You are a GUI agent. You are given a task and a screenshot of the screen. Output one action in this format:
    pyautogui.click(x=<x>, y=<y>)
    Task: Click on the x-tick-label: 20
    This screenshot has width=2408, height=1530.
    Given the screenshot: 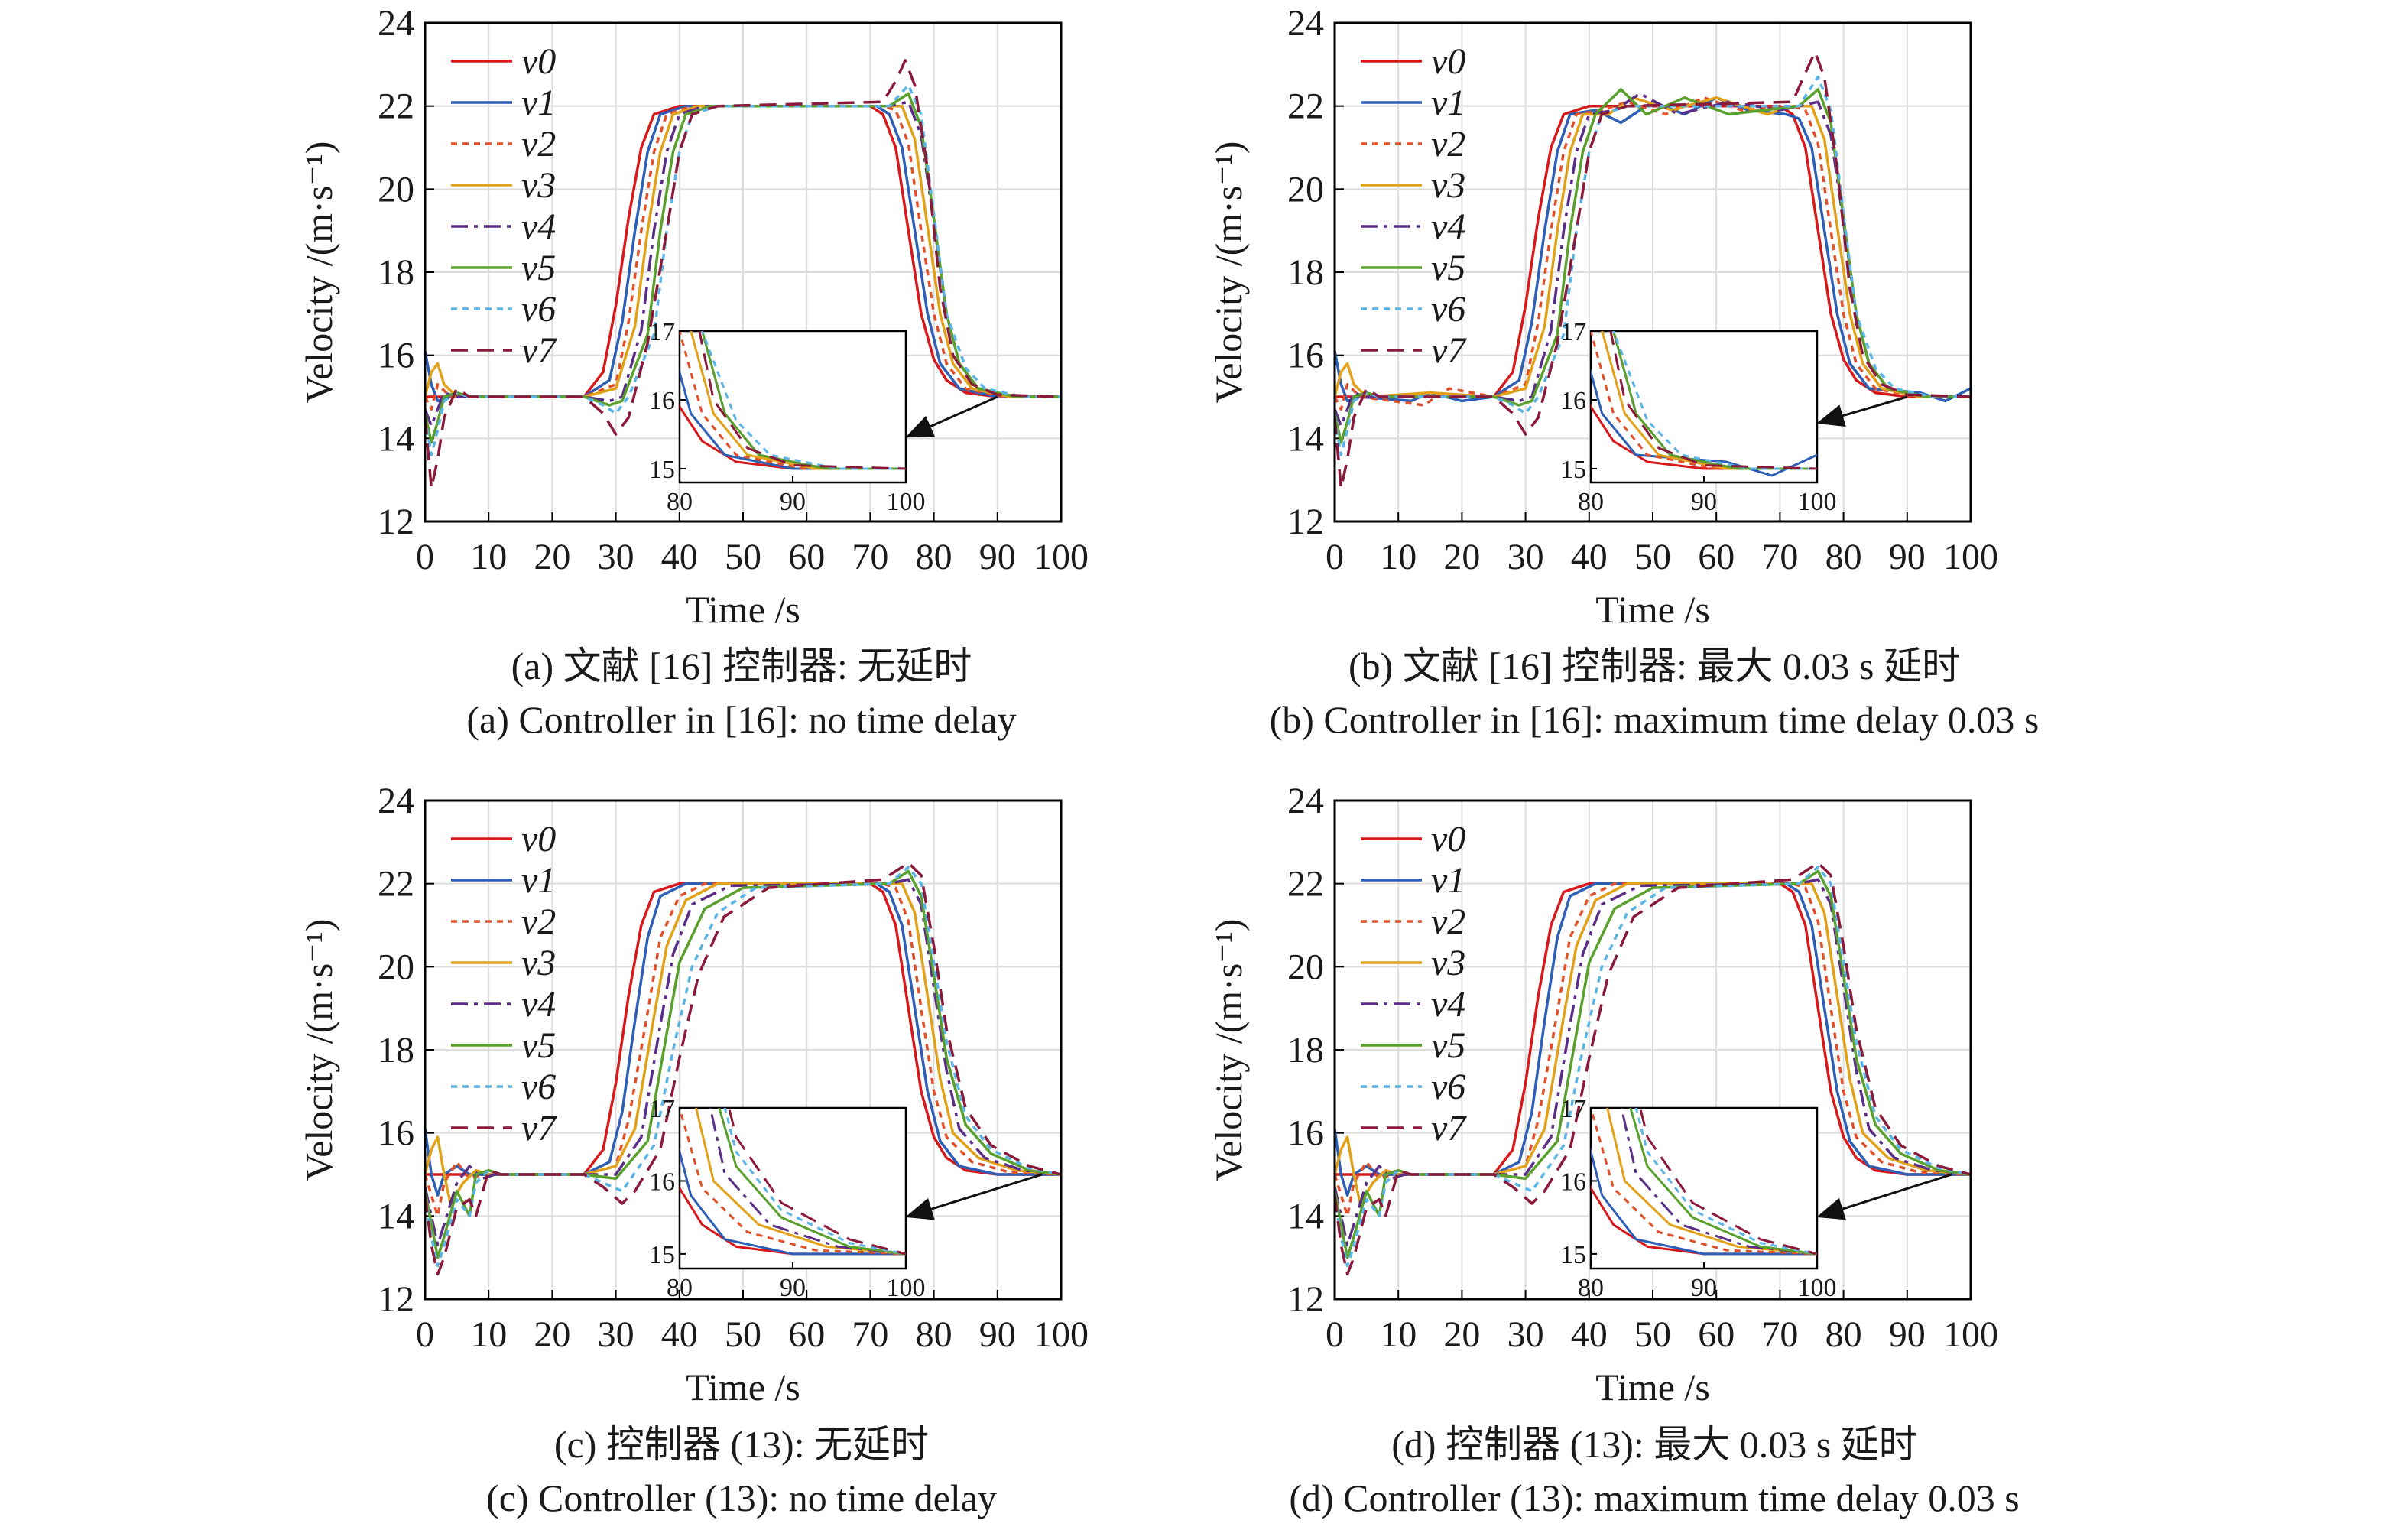 What is the action you would take?
    pyautogui.click(x=1462, y=557)
    